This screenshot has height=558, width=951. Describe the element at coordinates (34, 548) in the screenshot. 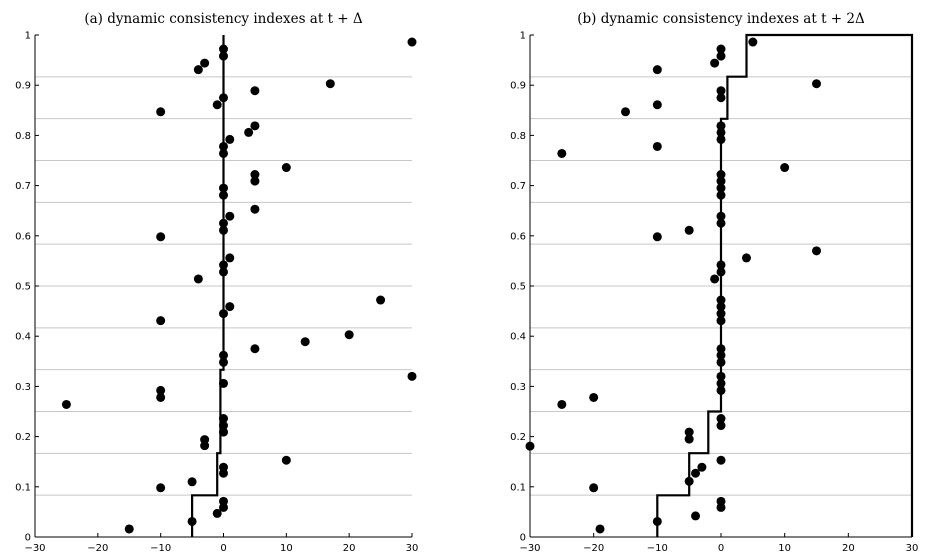

I see `chart-a-xtick-label-0: −30` at that location.